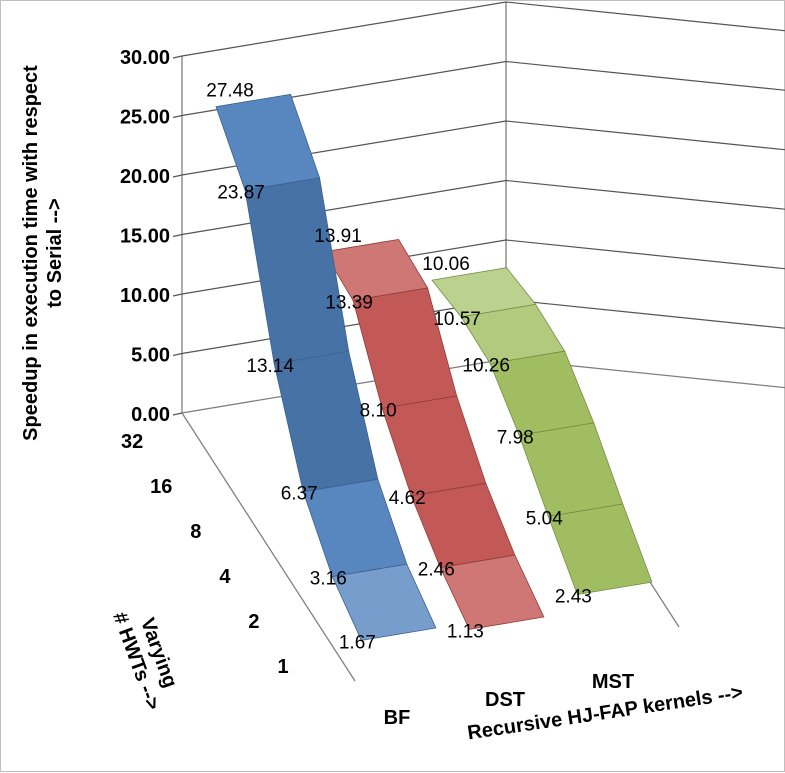  I want to click on data-label: 23.87, so click(241, 192).